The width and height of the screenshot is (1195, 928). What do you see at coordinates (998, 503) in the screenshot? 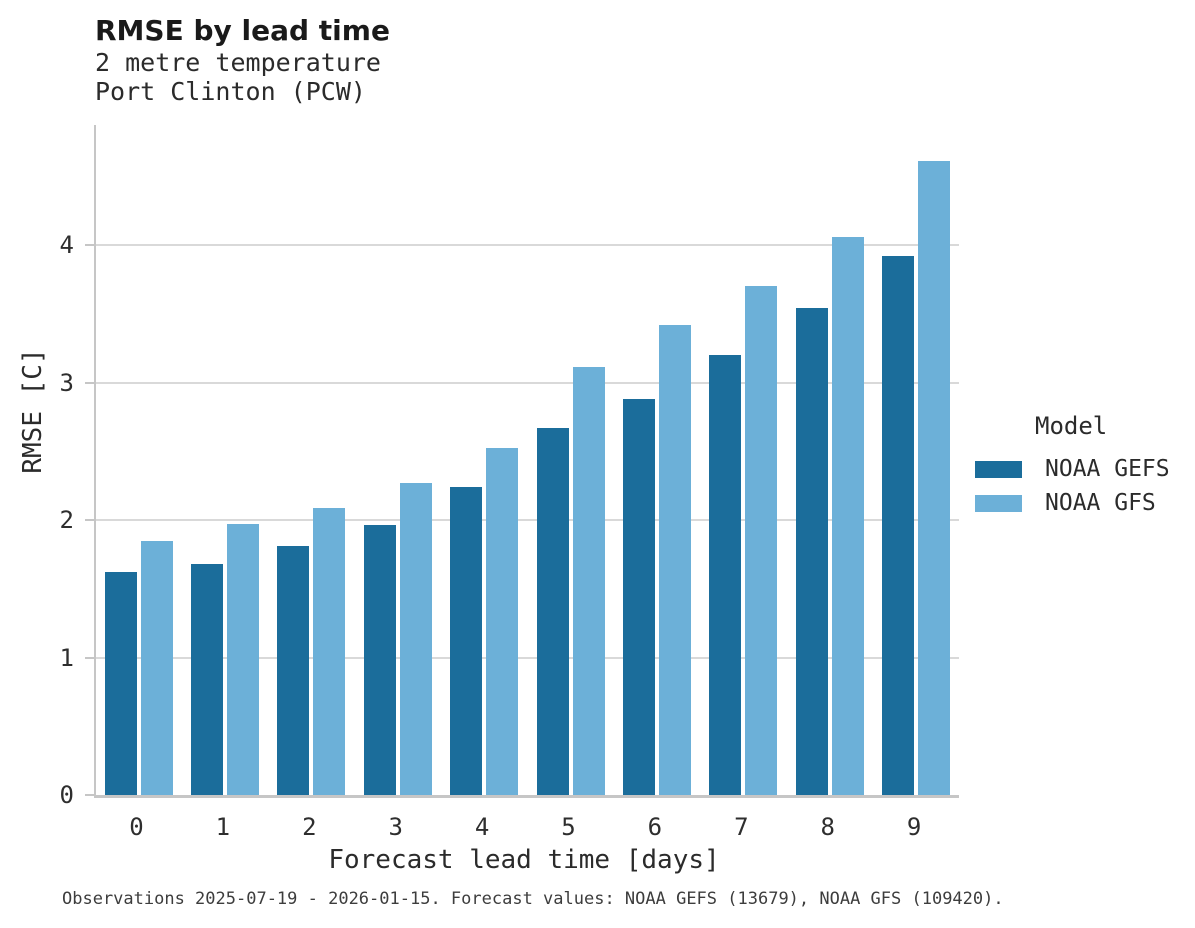
I see `legend-swatch-noaa-gfs` at bounding box center [998, 503].